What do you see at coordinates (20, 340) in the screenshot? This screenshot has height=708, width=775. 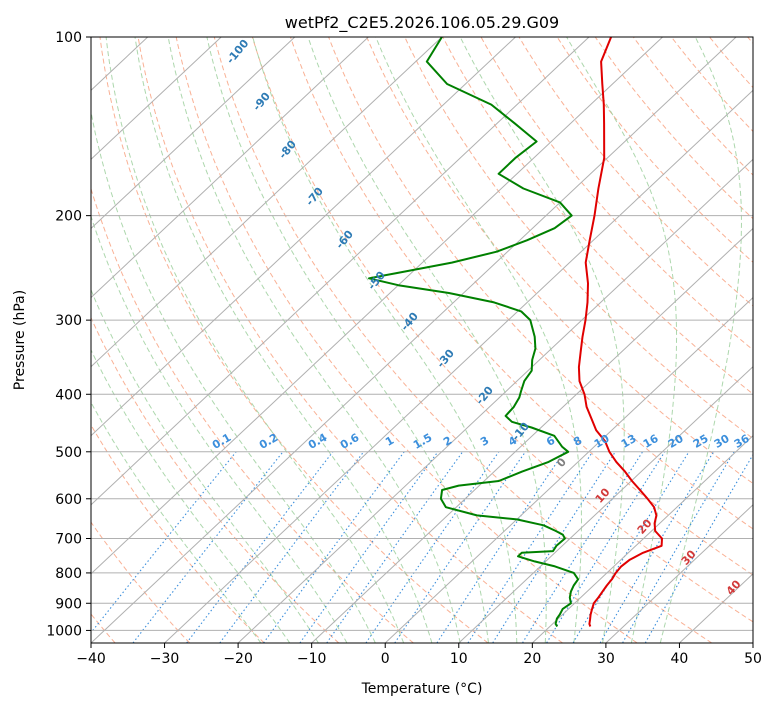 I see `y-axis-label: Pressure (hPa)` at bounding box center [20, 340].